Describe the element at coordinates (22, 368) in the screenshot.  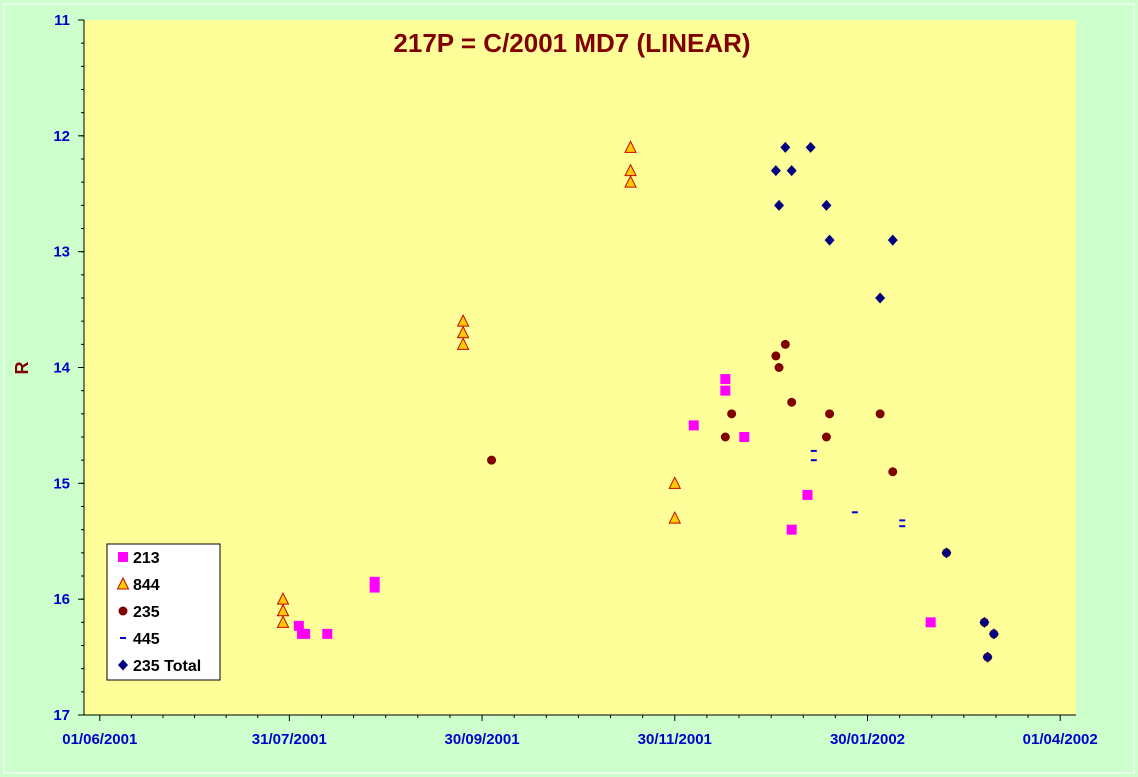
I see `y-axis-label: R` at that location.